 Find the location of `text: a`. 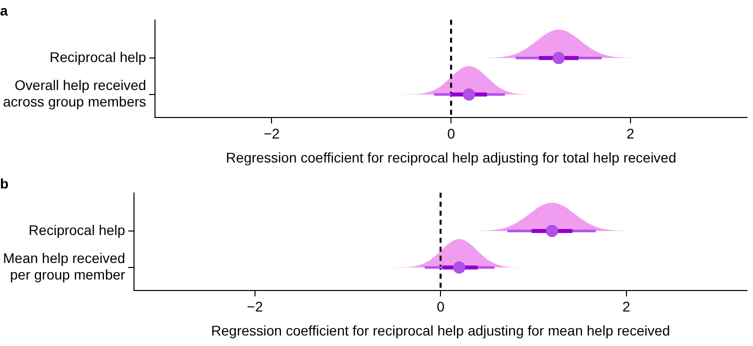

text: a is located at coordinates (4, 10).